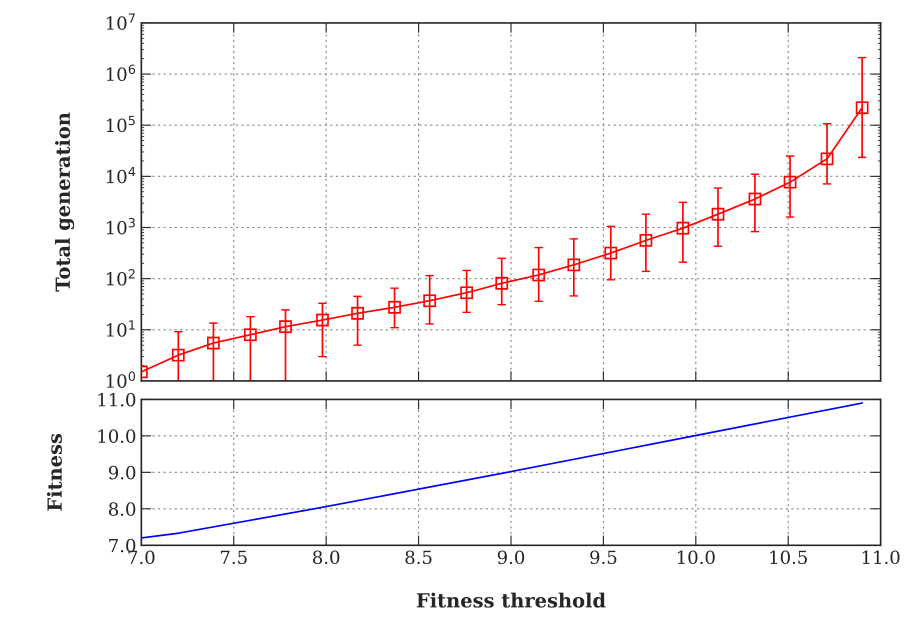  I want to click on y-tick-label: 7.0, so click(122, 545).